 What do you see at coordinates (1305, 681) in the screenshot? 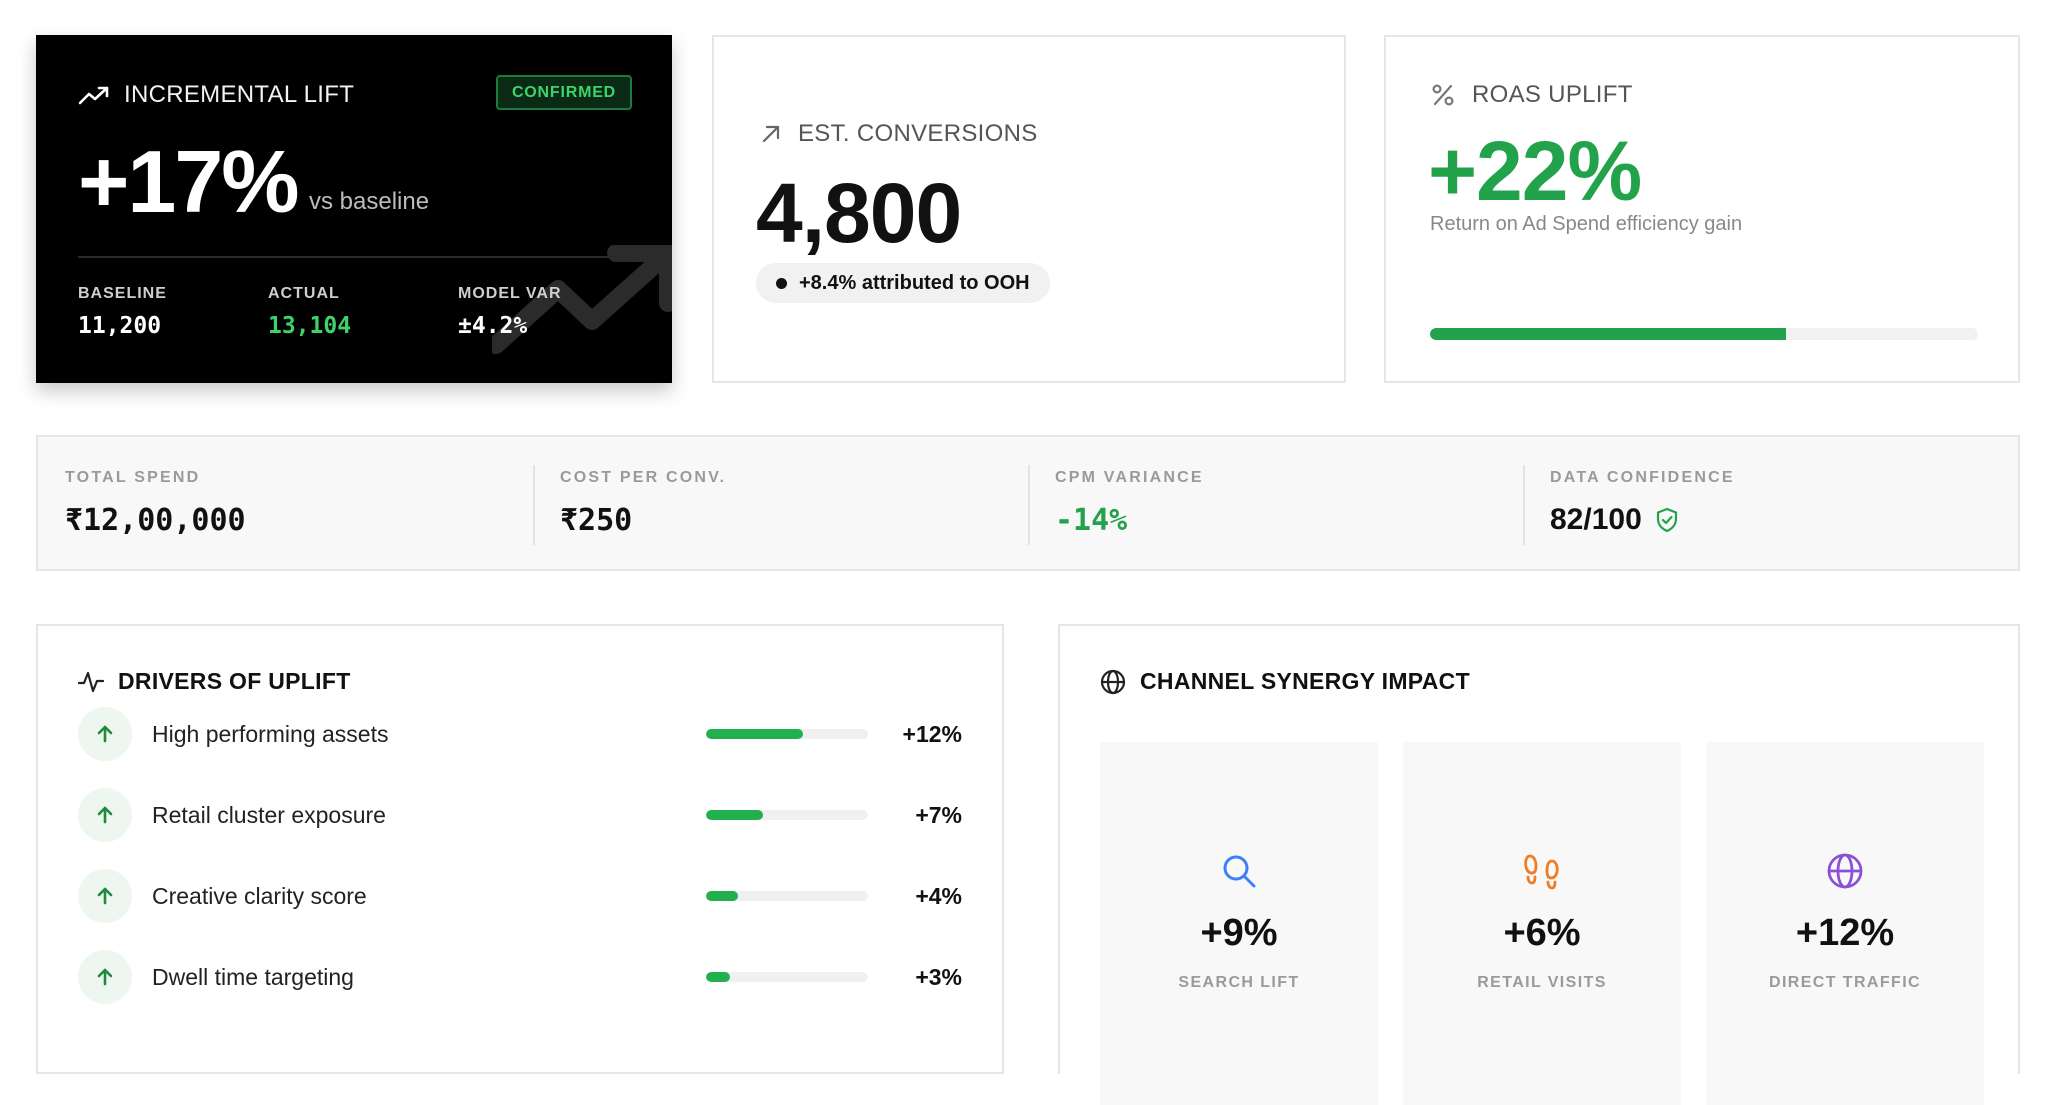
I see `synergy-title: CHANNEL SYNERGY IMPACT` at bounding box center [1305, 681].